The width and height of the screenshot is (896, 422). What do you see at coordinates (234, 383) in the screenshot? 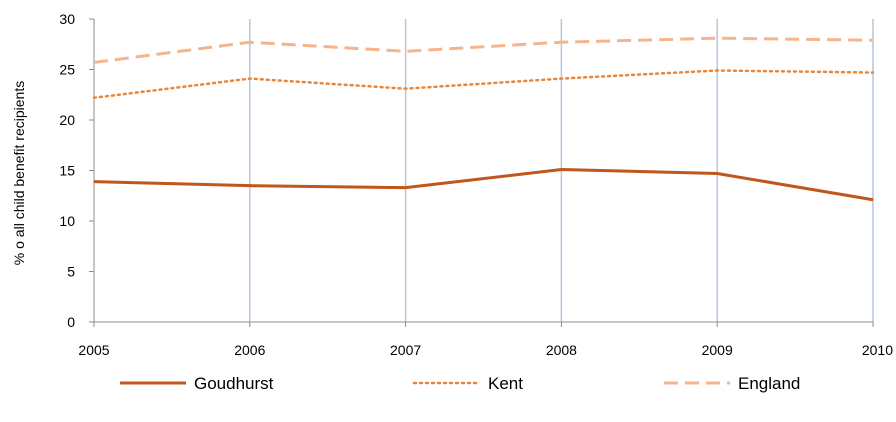
I see `legend-label: Goudhurst` at bounding box center [234, 383].